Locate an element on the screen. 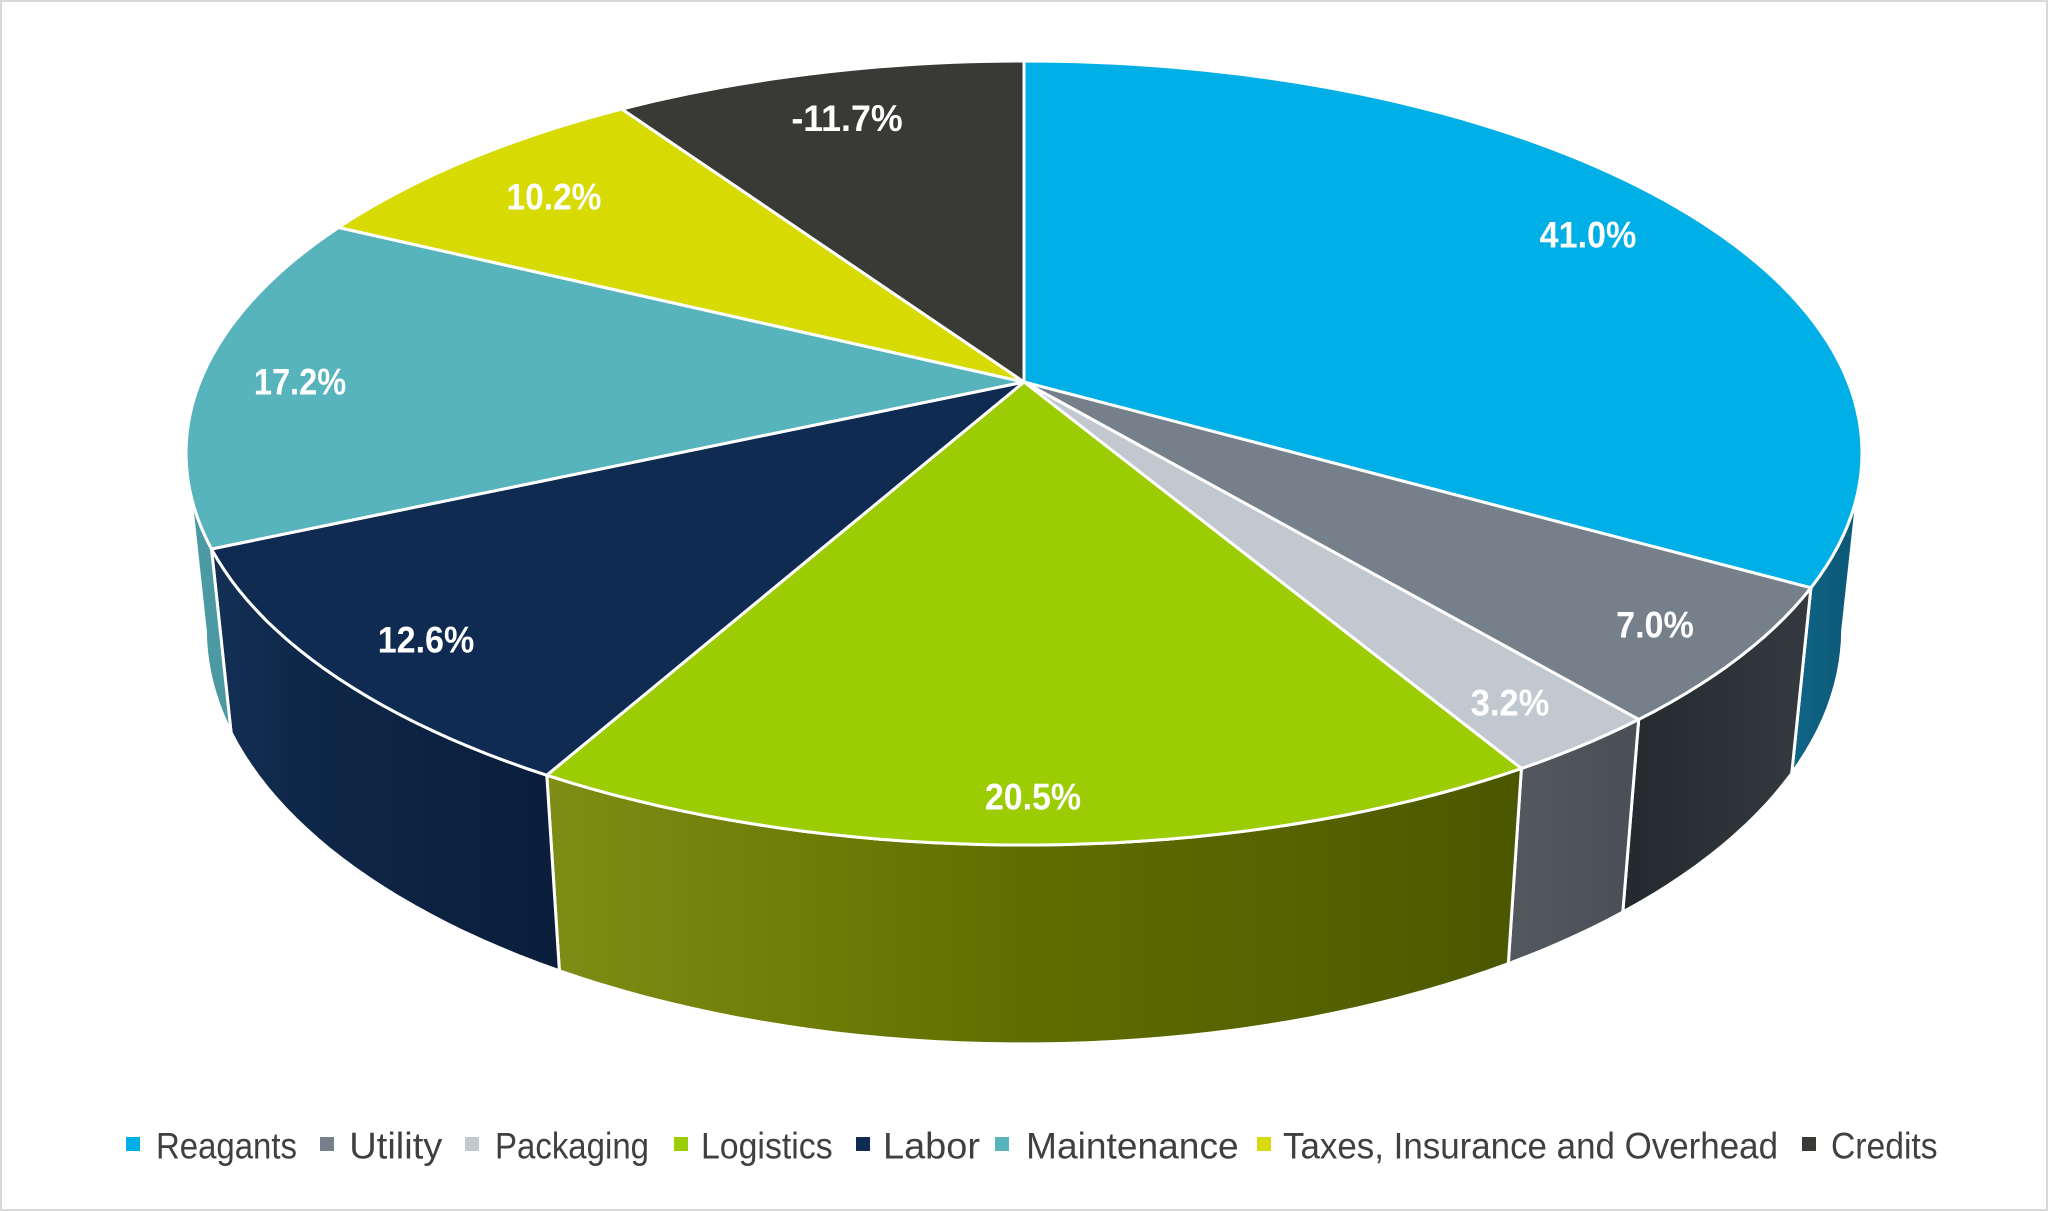  svg-text: Taxes, Insurance and Overhead is located at coordinates (1530, 1146).